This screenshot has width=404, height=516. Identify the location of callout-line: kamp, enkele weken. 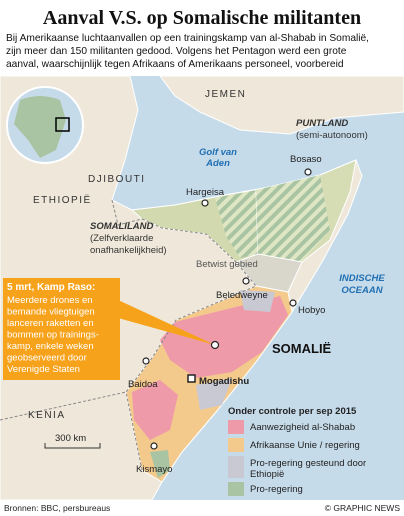
(50, 346).